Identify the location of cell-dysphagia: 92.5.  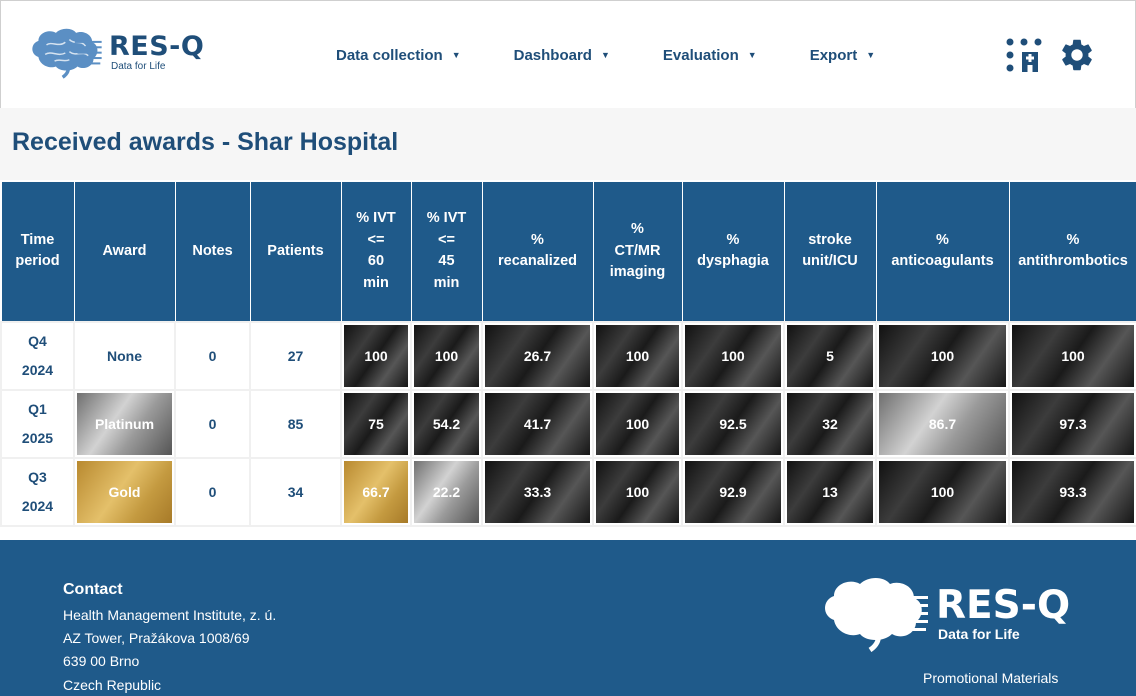
(733, 423).